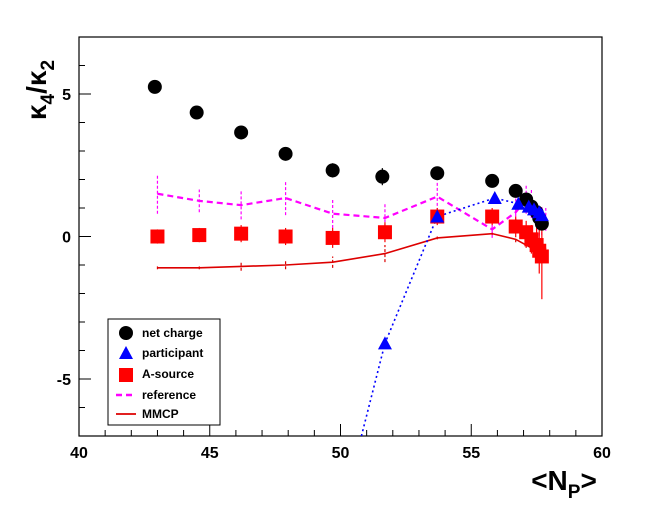 Image resolution: width=649 pixels, height=514 pixels. What do you see at coordinates (602, 453) in the screenshot?
I see `x-tick-label: 60` at bounding box center [602, 453].